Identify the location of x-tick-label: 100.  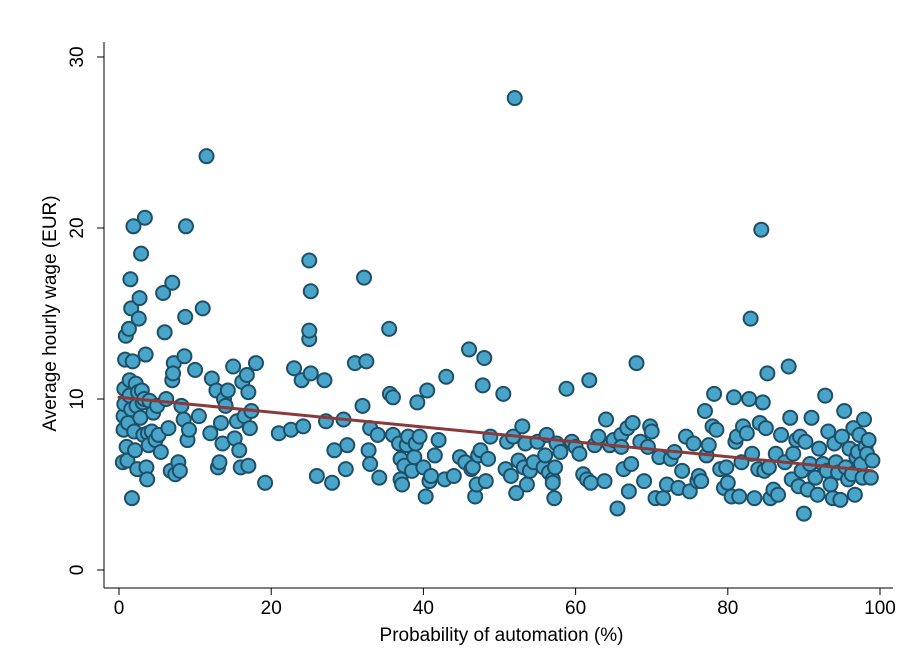
(880, 608).